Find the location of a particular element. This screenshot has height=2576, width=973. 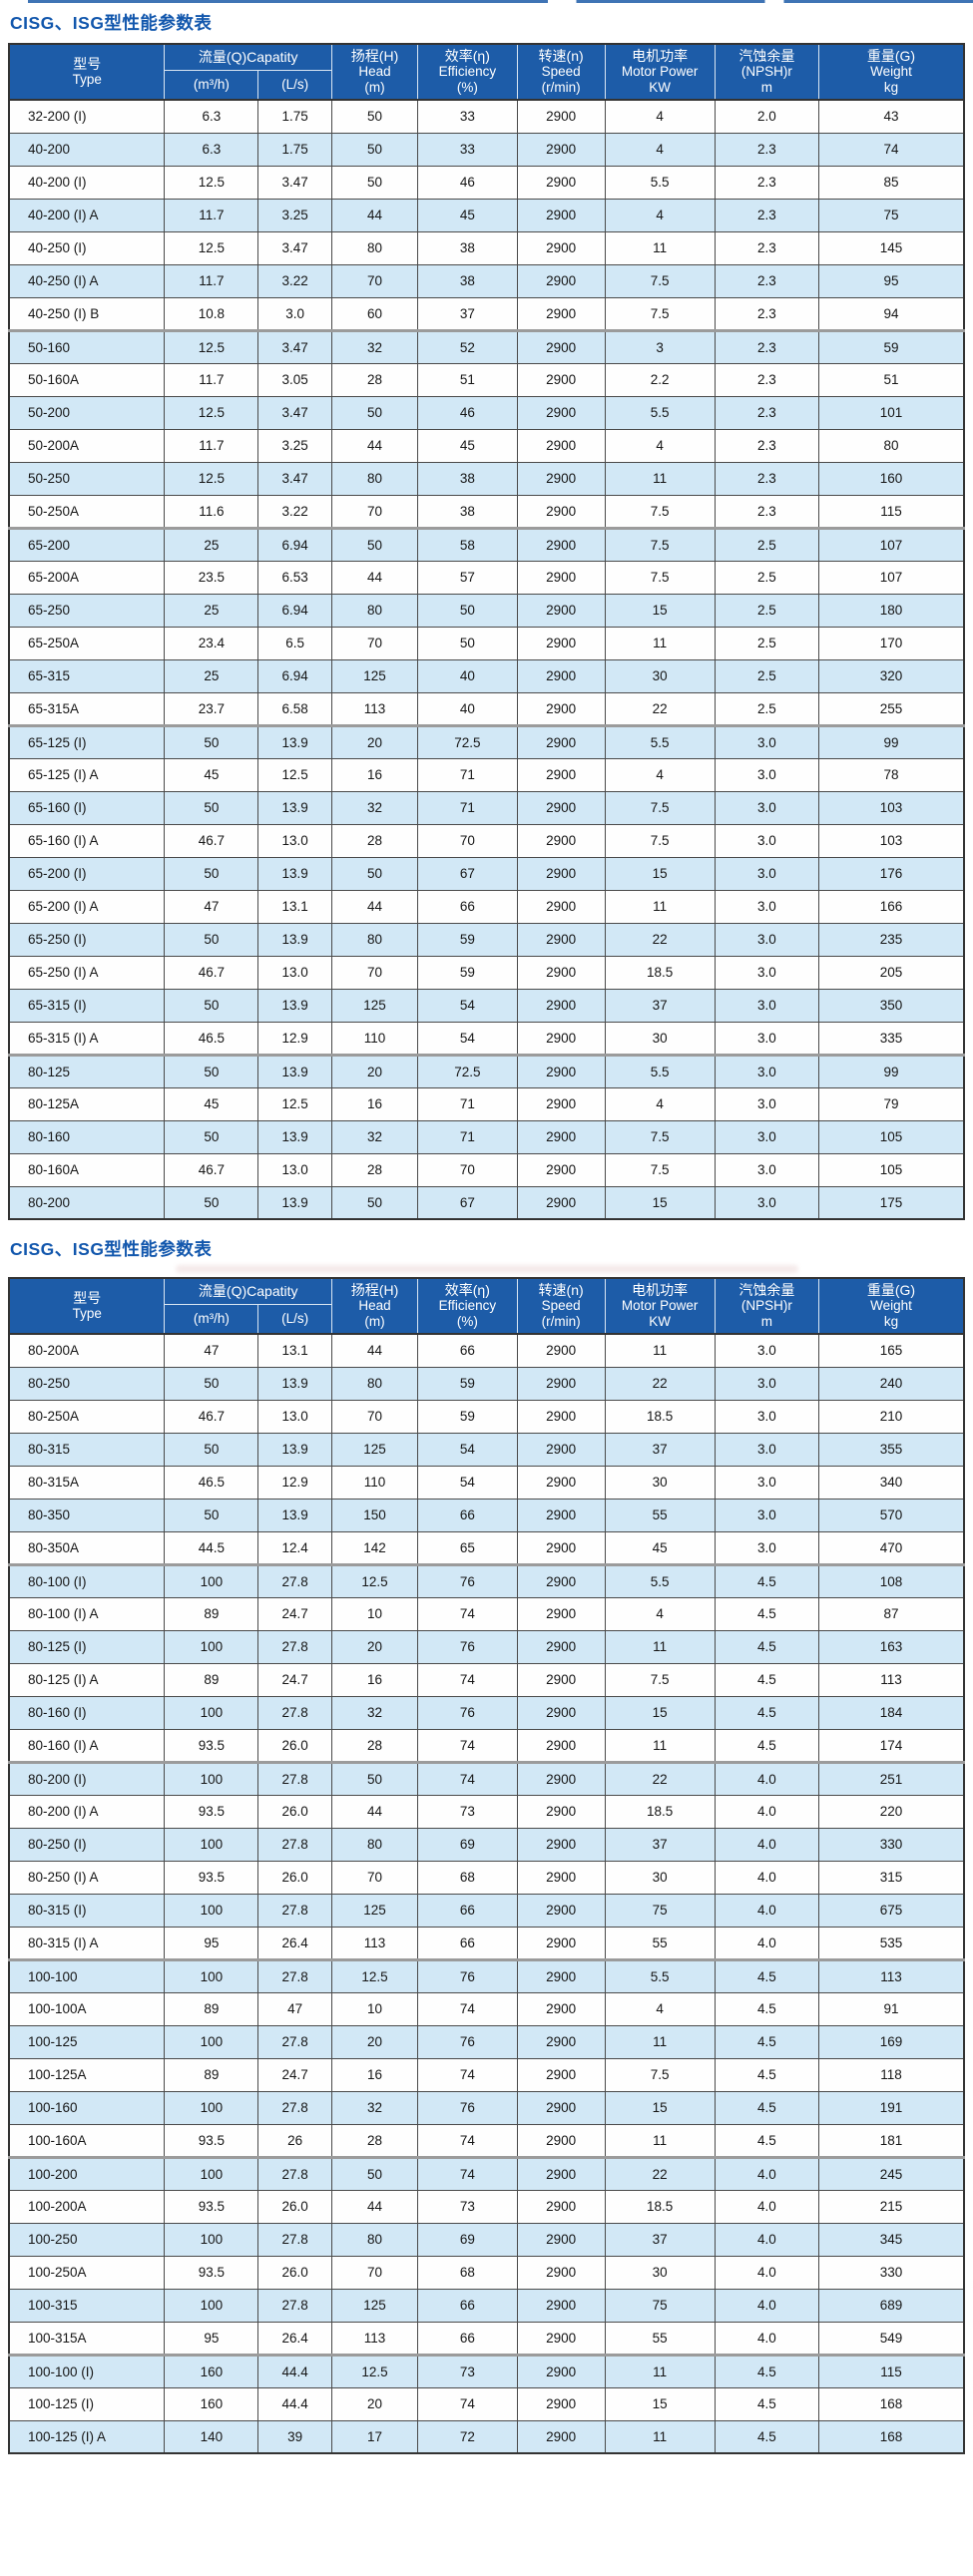

value-cell: 57 is located at coordinates (467, 577).